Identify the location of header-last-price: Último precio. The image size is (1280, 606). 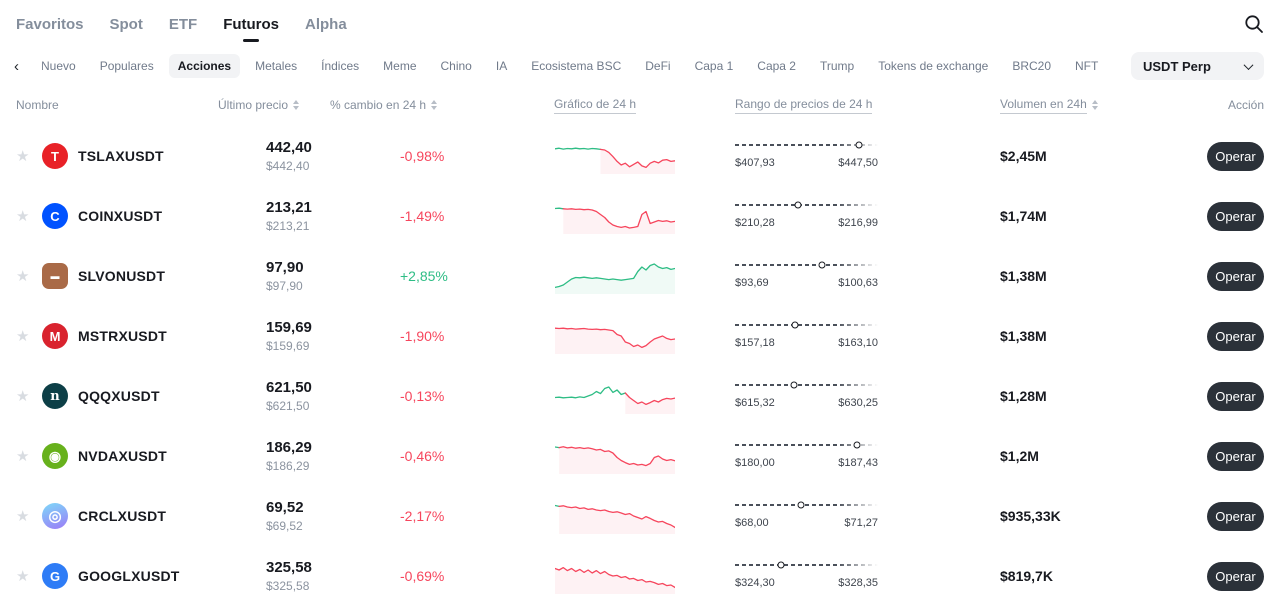
(274, 105).